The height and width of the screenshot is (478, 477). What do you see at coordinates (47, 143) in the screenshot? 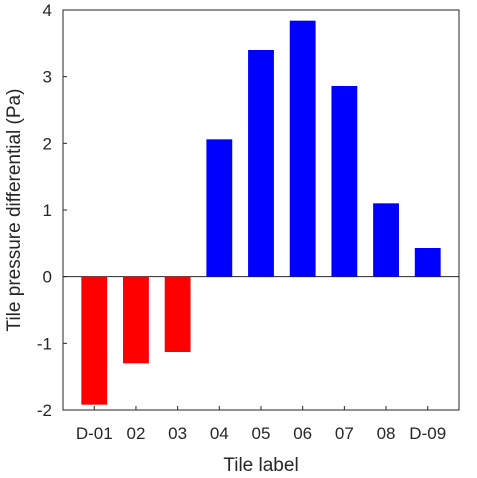
I see `y-tick-label: 2` at bounding box center [47, 143].